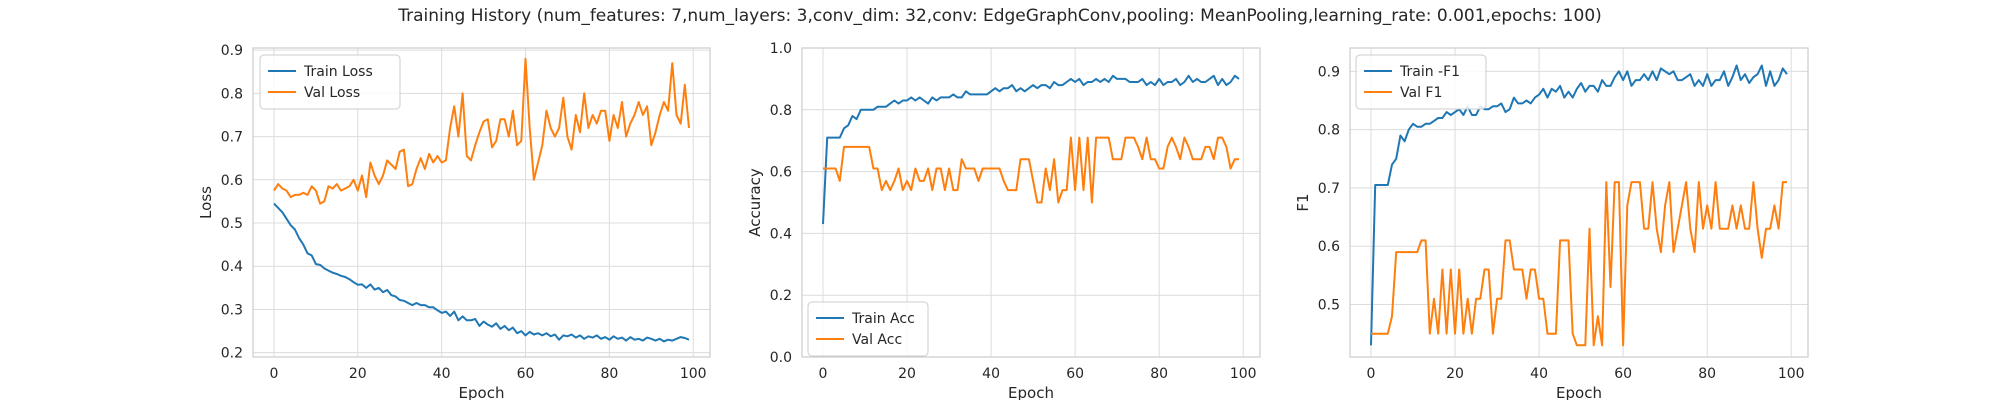 The image size is (2000, 400). What do you see at coordinates (877, 340) in the screenshot?
I see `legend-label: Val Acc` at bounding box center [877, 340].